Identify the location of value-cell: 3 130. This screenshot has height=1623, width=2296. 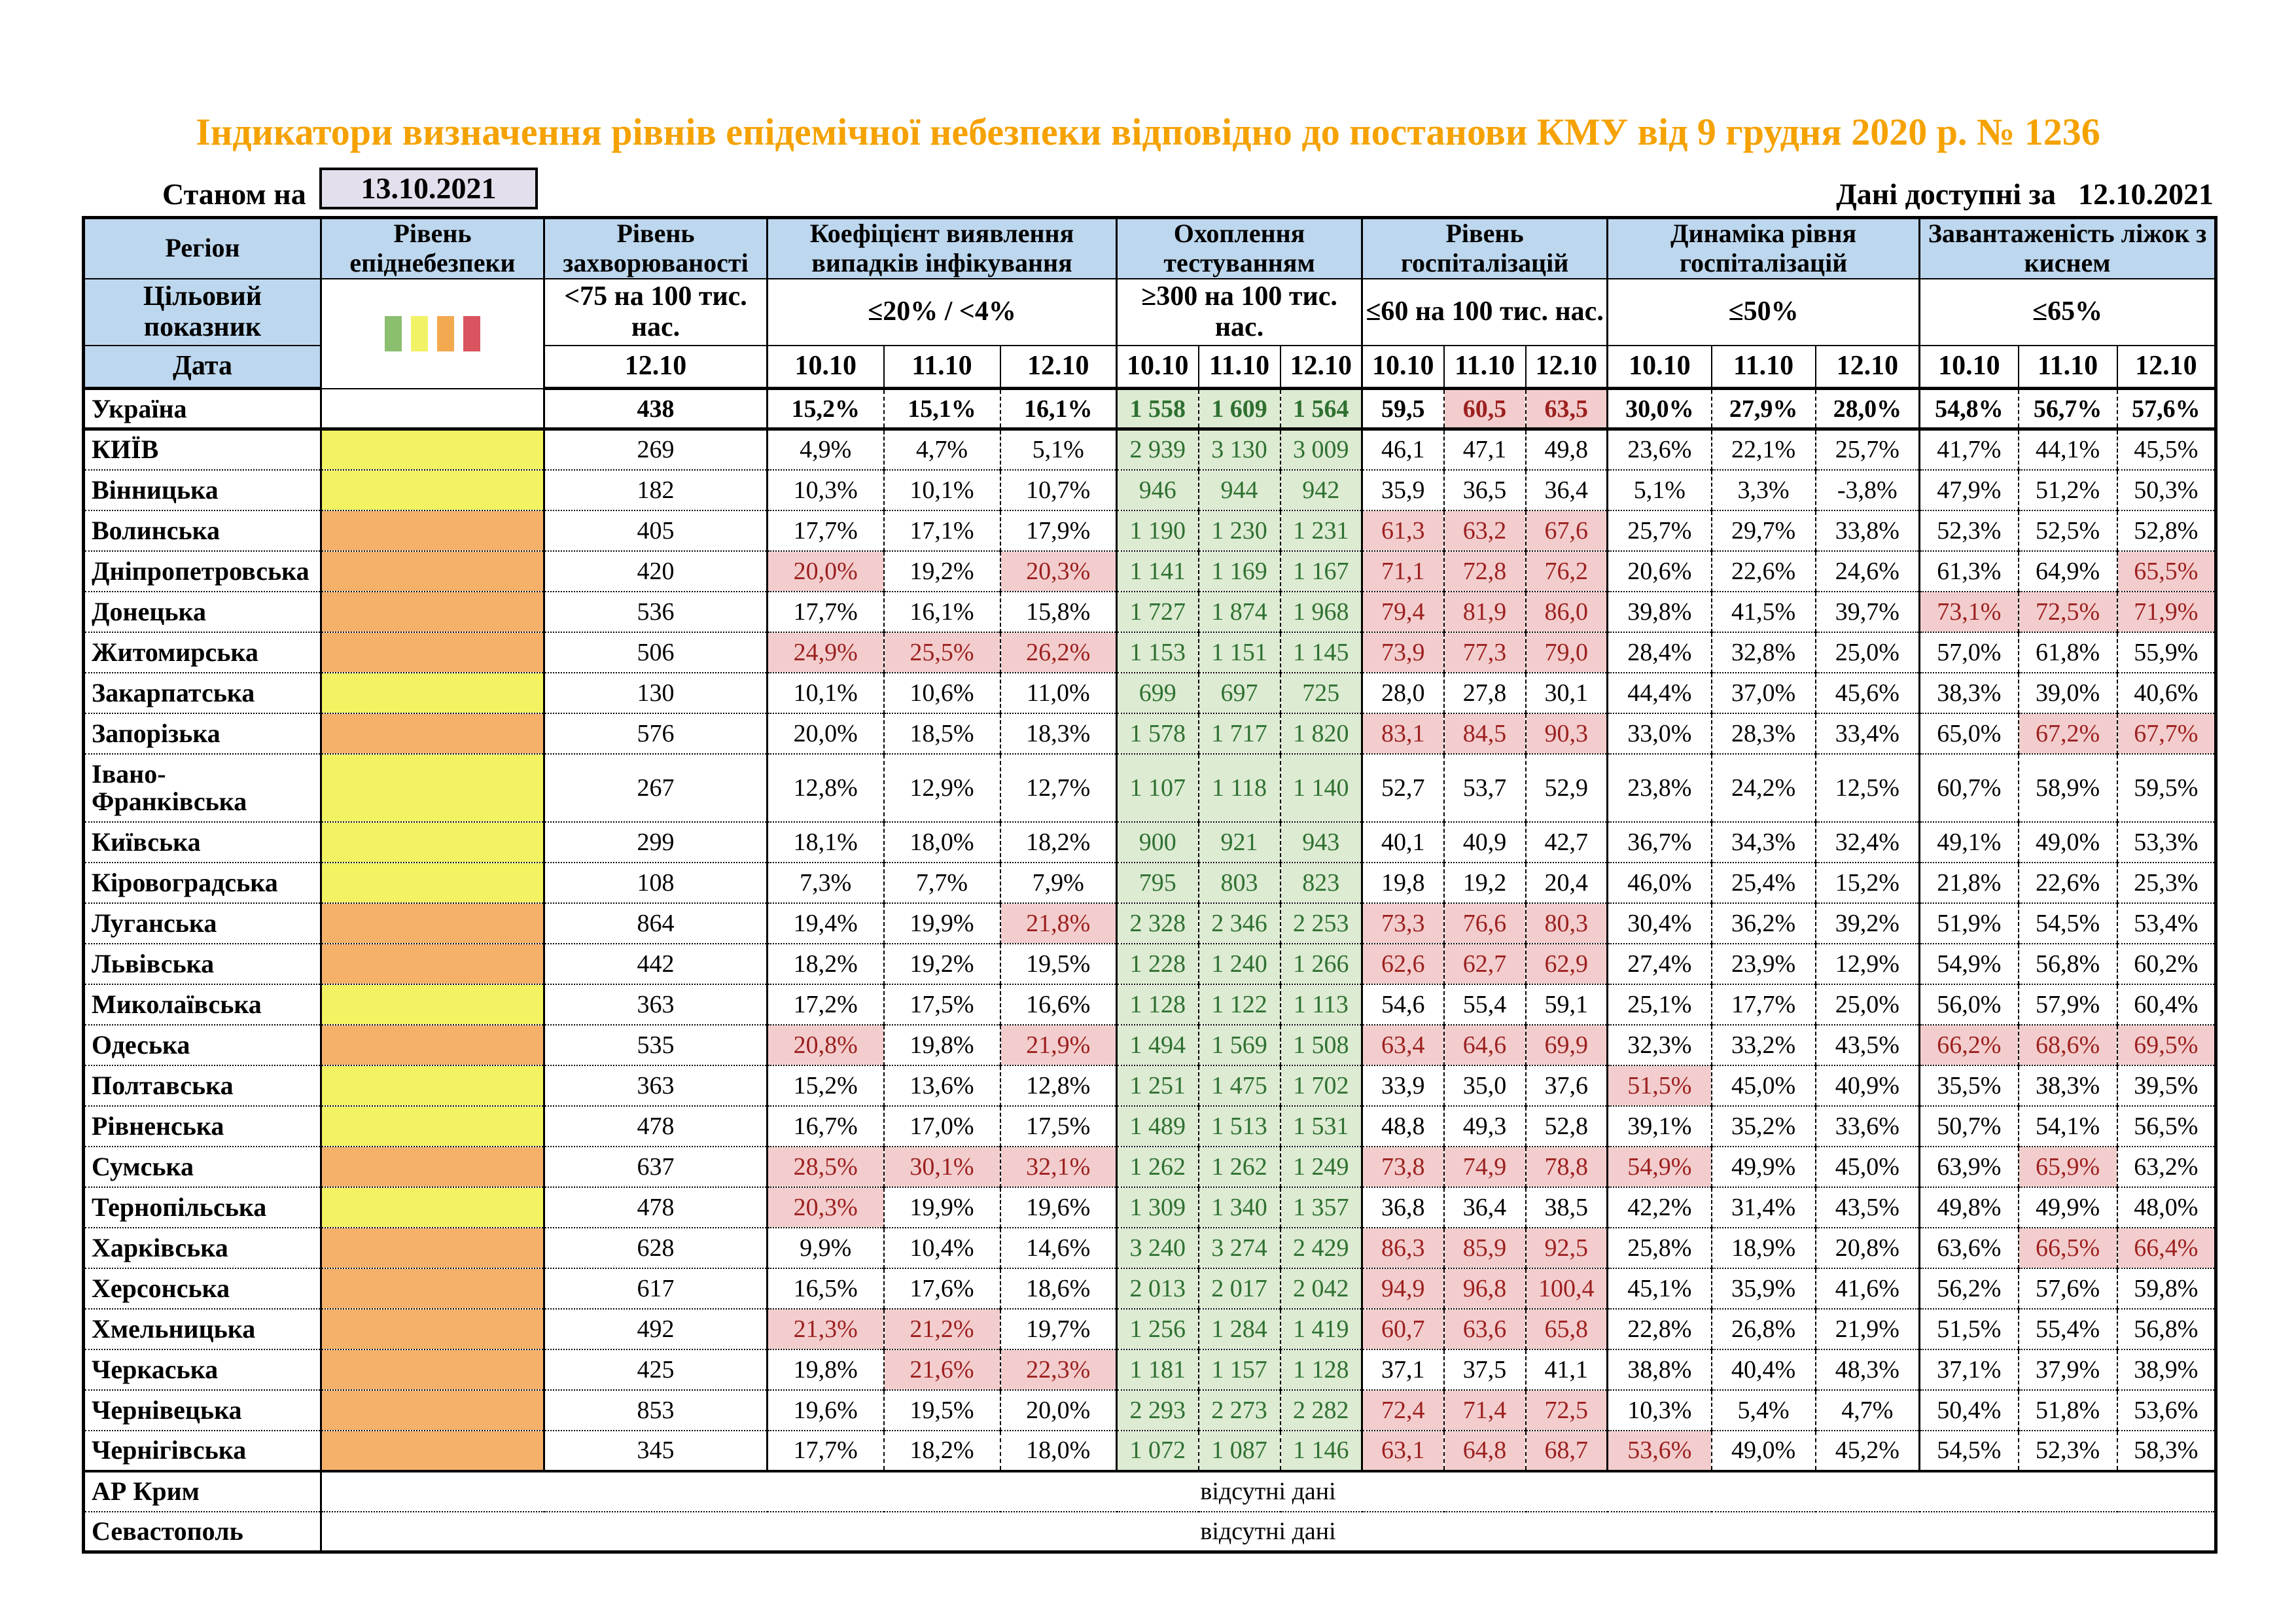
(1238, 449).